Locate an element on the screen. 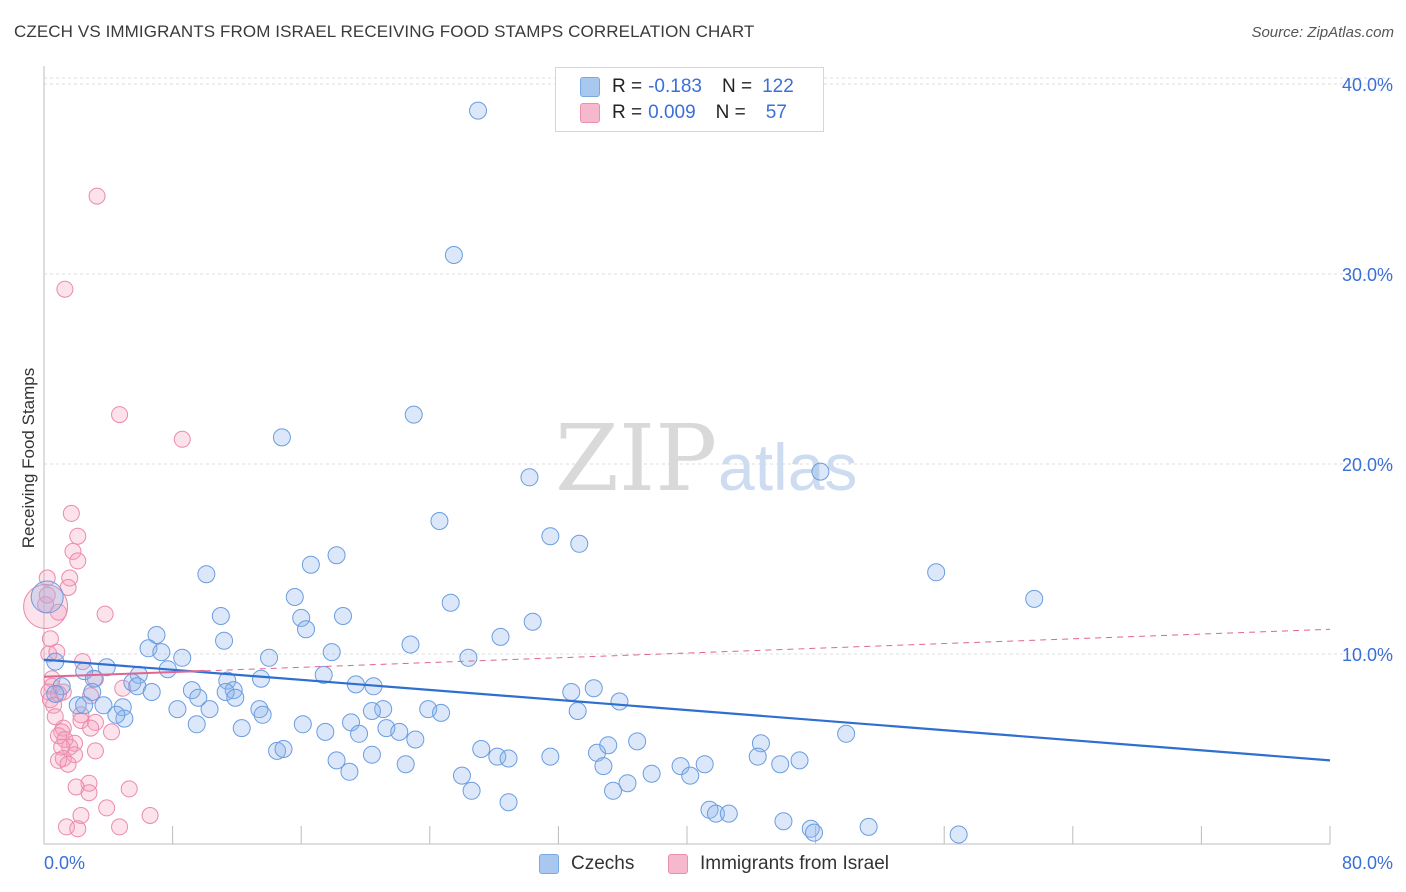  legend-n-label: N = is located at coordinates (730, 112).